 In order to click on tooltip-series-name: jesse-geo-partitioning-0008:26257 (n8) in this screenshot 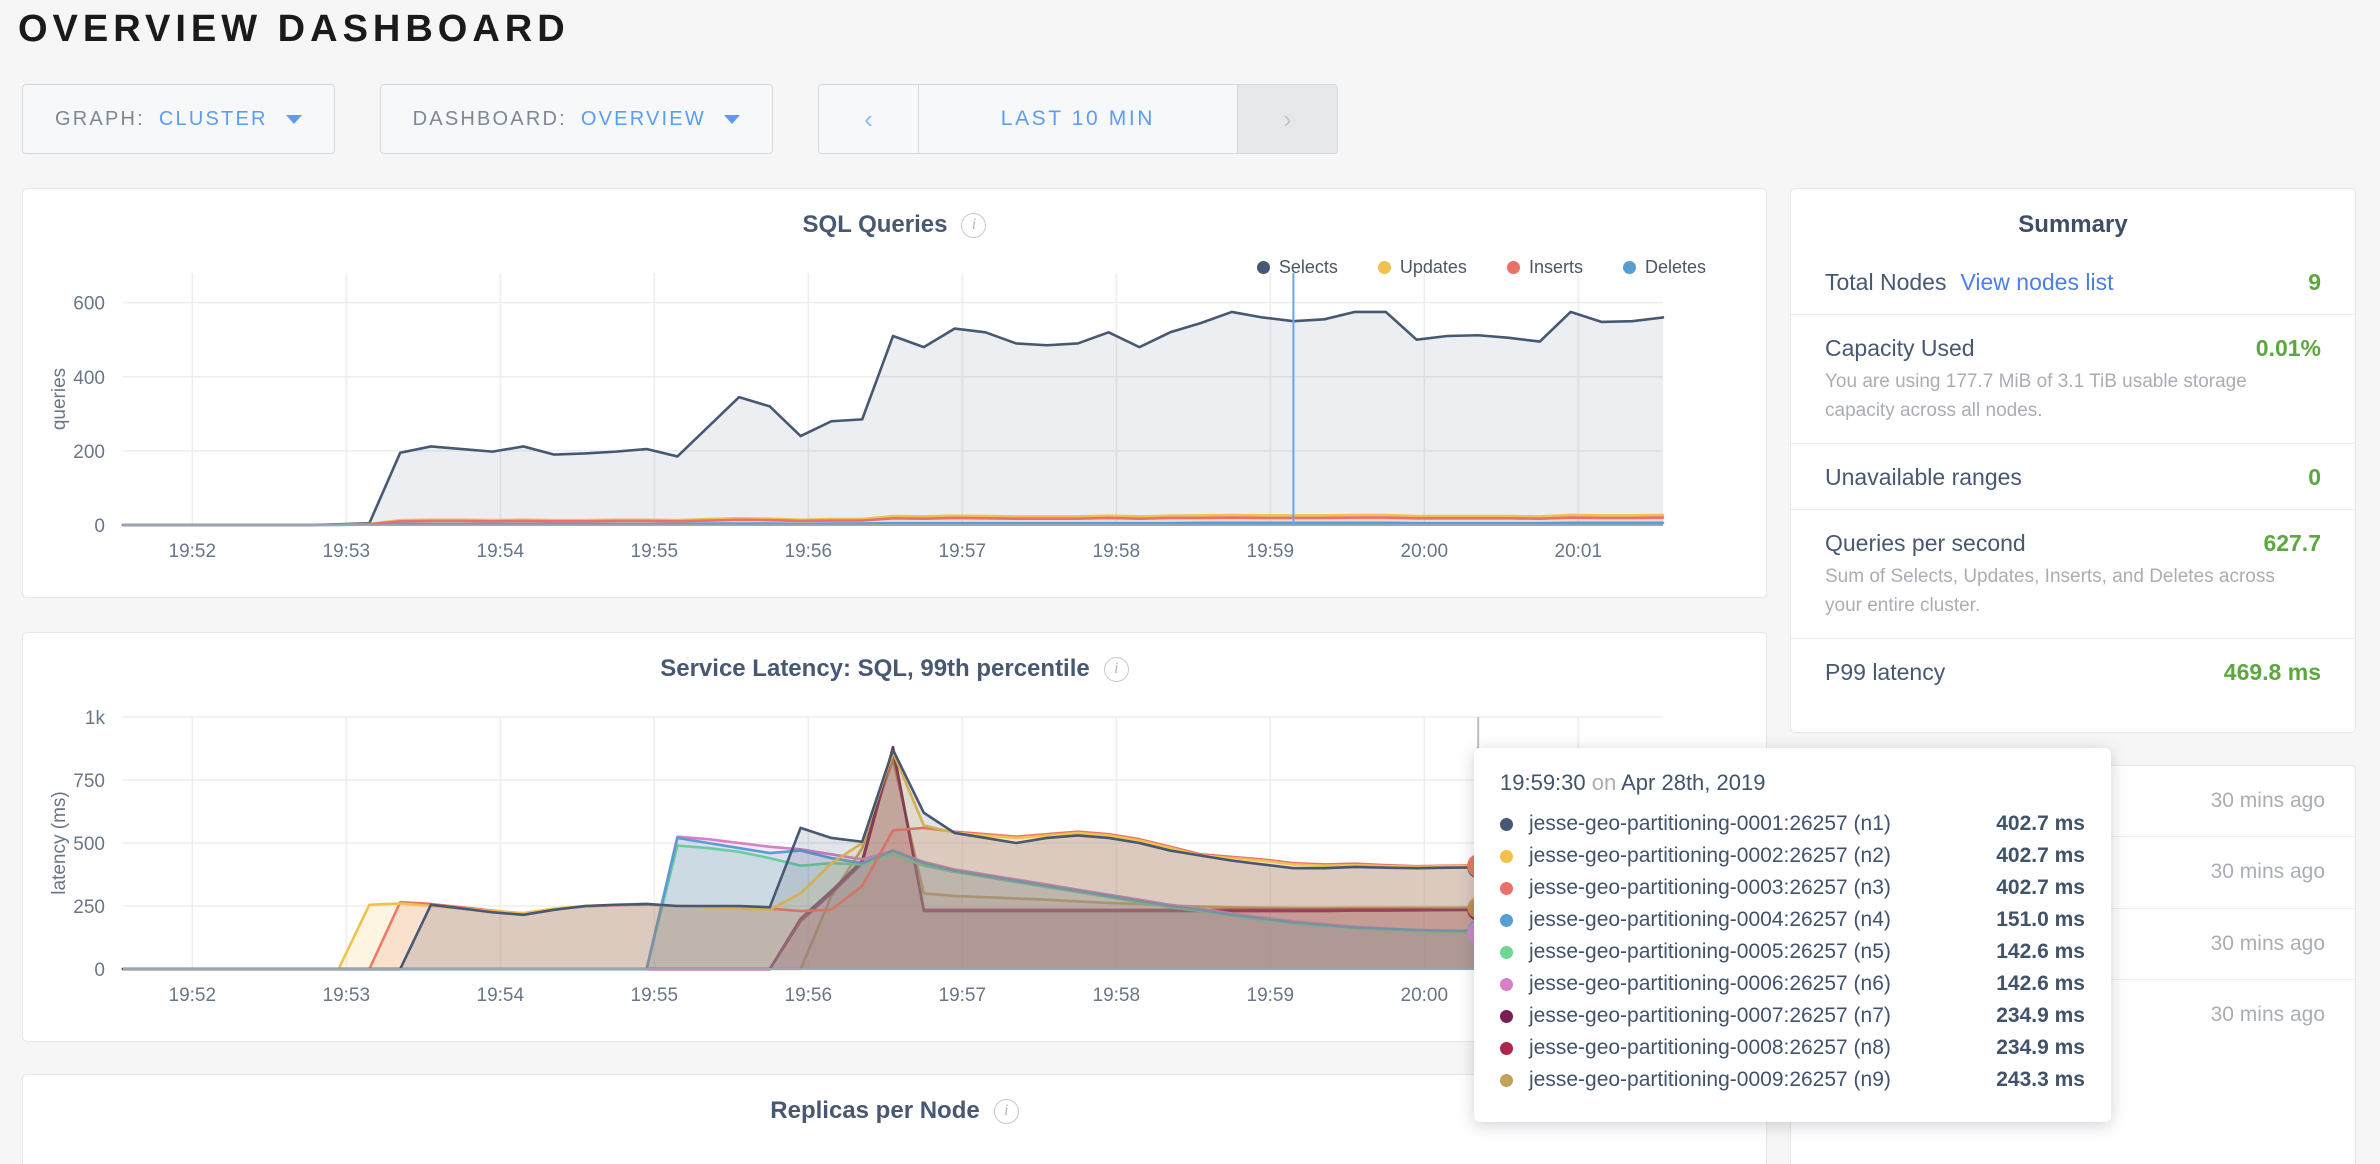, I will do `click(1710, 1047)`.